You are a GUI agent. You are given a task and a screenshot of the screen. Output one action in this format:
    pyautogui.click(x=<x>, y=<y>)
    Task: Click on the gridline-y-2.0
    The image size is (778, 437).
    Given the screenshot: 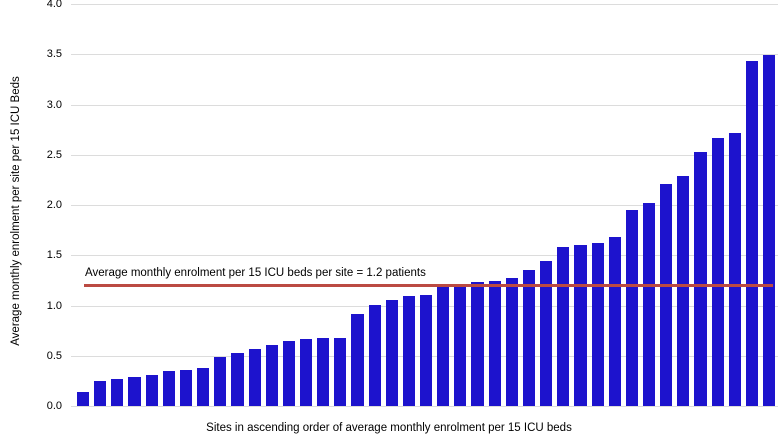 What is the action you would take?
    pyautogui.click(x=424, y=206)
    